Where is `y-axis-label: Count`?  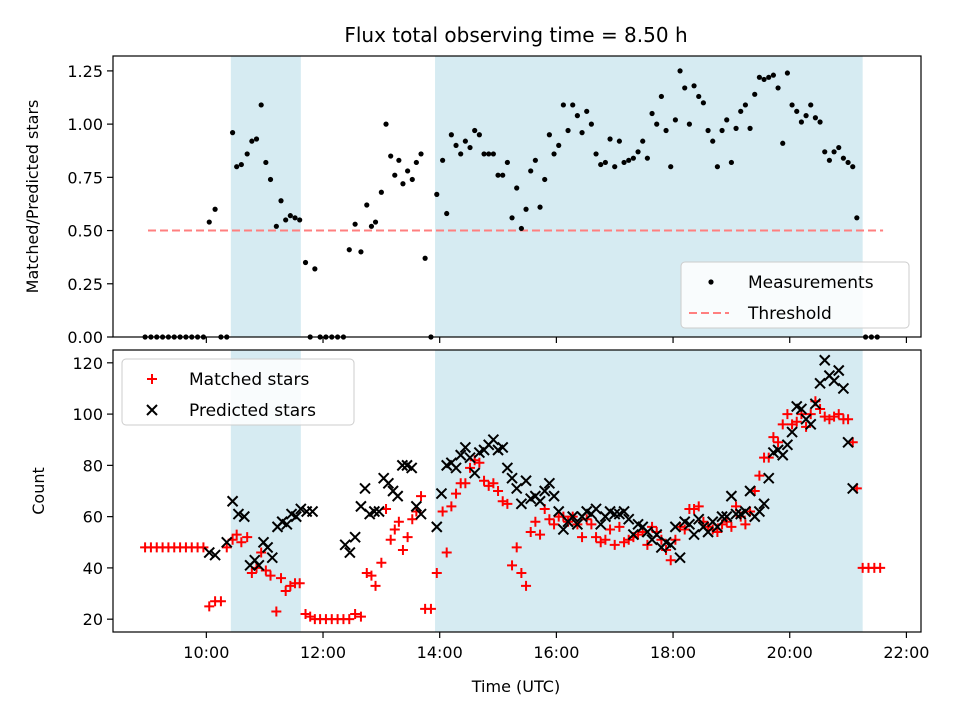
y-axis-label: Count is located at coordinates (38, 491).